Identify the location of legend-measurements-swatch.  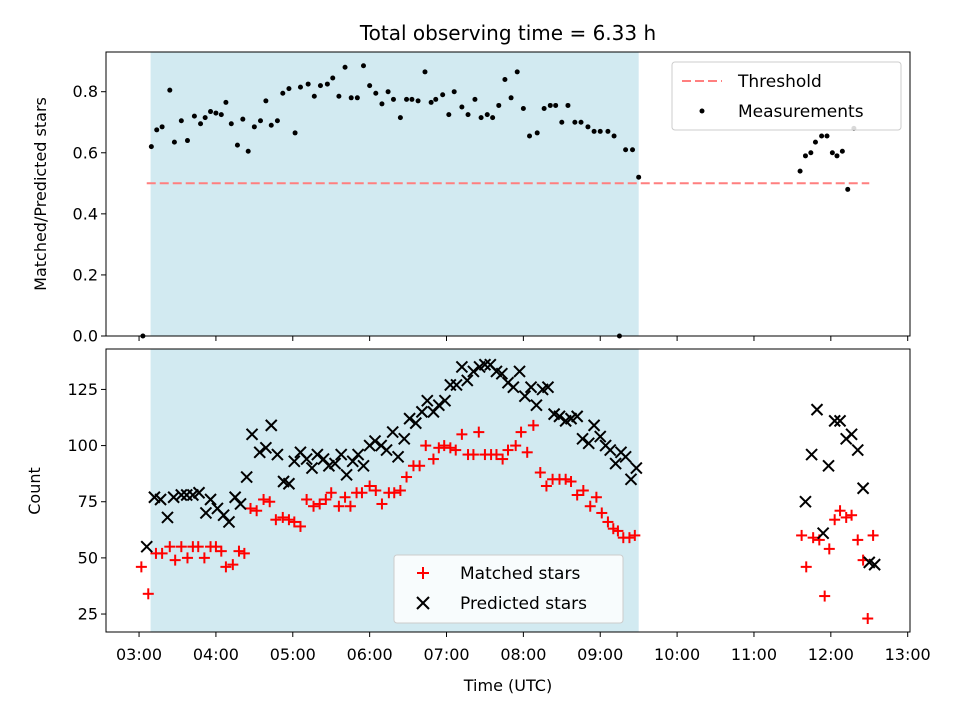
(702, 111).